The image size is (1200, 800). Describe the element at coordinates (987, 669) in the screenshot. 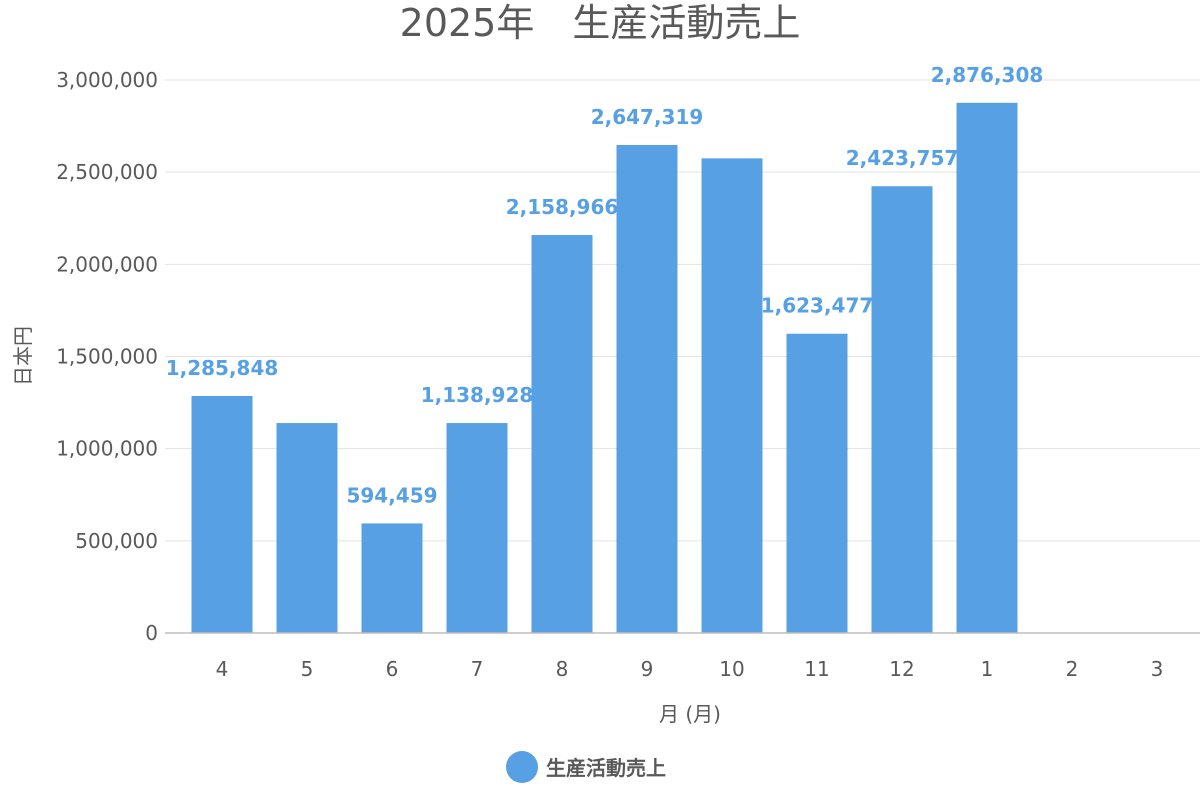

I see `x-tick-label: 1` at that location.